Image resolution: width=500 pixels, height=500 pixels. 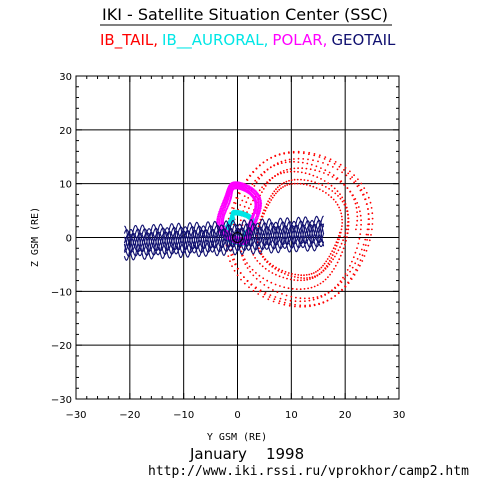 What do you see at coordinates (61, 292) in the screenshot?
I see `y-tick-label: −10` at bounding box center [61, 292].